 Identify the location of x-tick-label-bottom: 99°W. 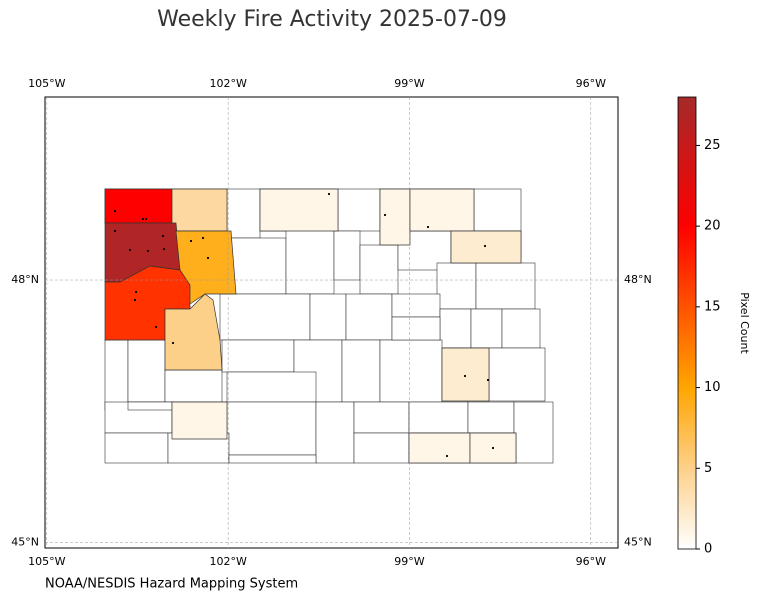
(409, 561).